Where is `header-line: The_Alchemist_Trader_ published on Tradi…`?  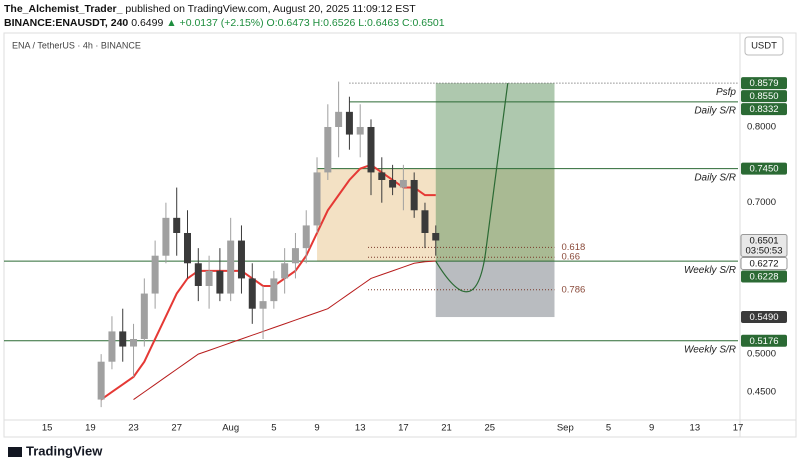 header-line: The_Alchemist_Trader_ published on Tradi… is located at coordinates (210, 9).